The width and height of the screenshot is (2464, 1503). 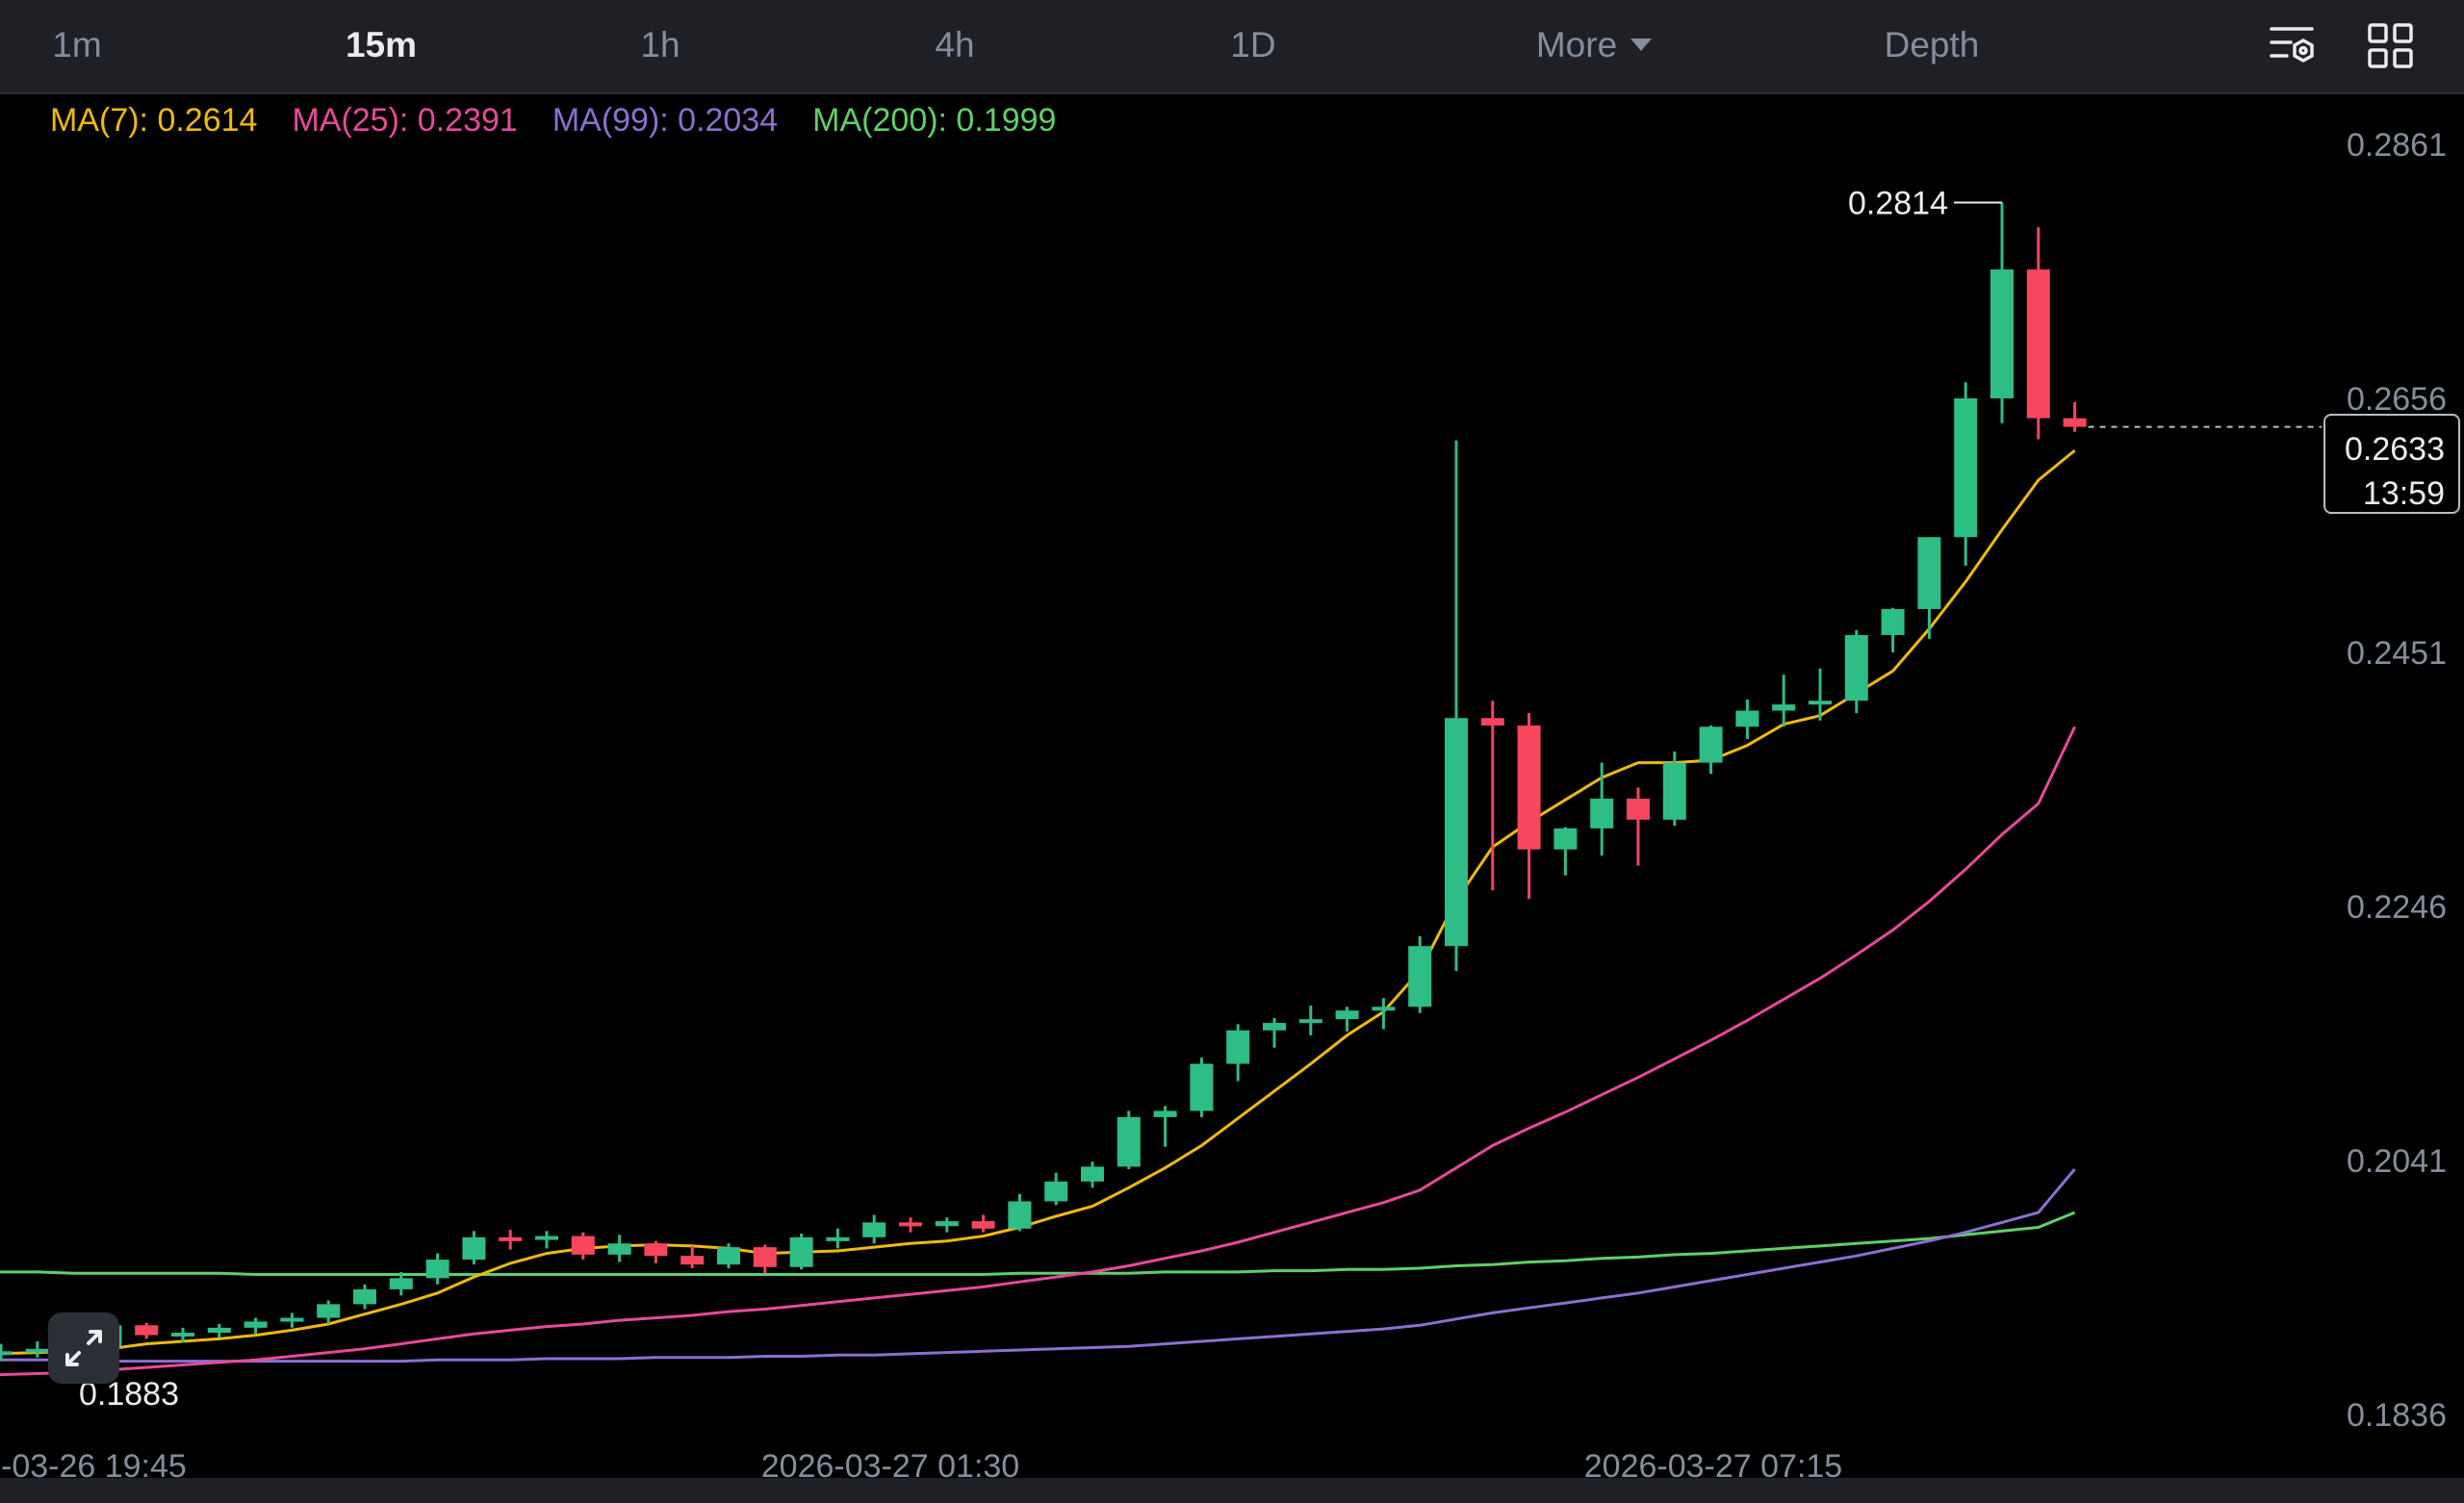 What do you see at coordinates (94, 1463) in the screenshot?
I see `x-tick-label: -03-26 19:45` at bounding box center [94, 1463].